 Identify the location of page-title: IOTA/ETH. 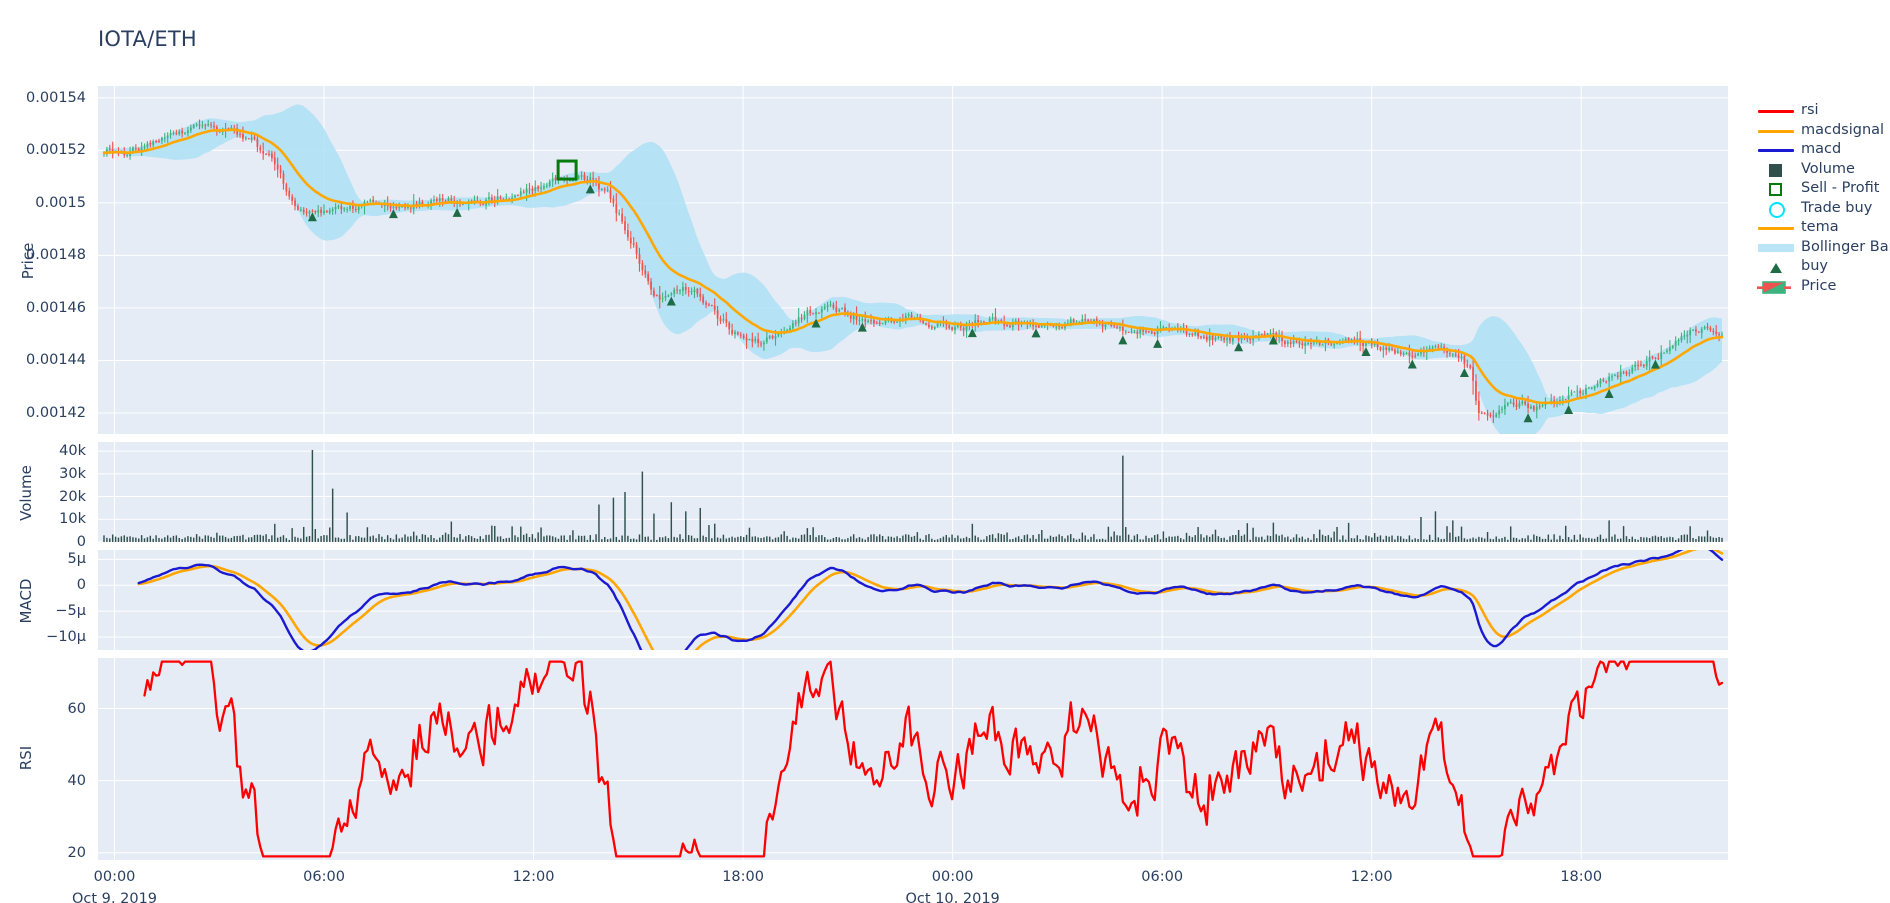
(147, 39).